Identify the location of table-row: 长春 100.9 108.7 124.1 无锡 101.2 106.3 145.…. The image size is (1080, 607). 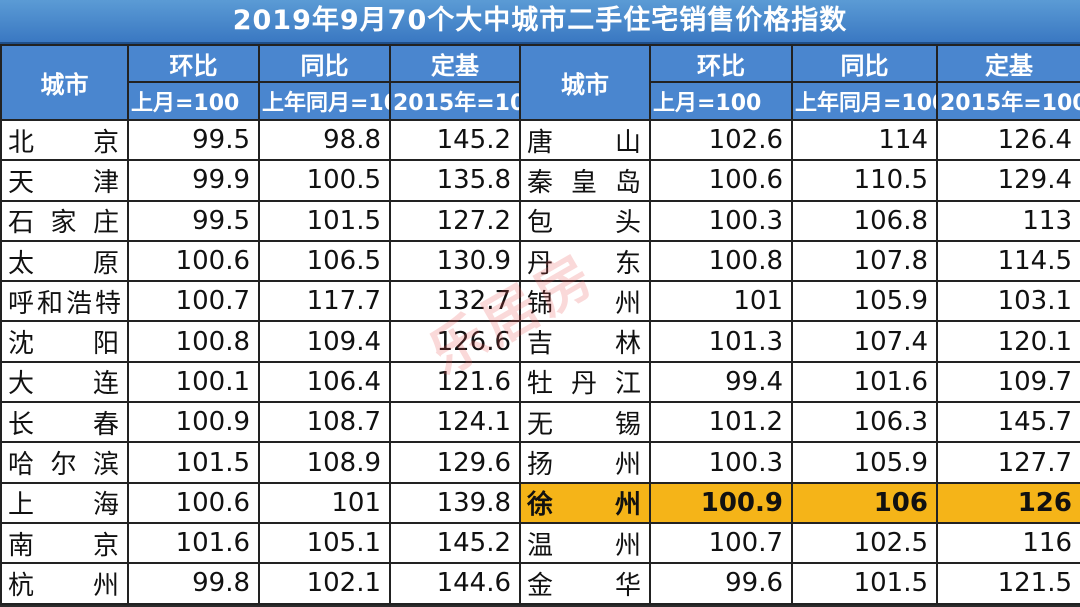
(540, 422).